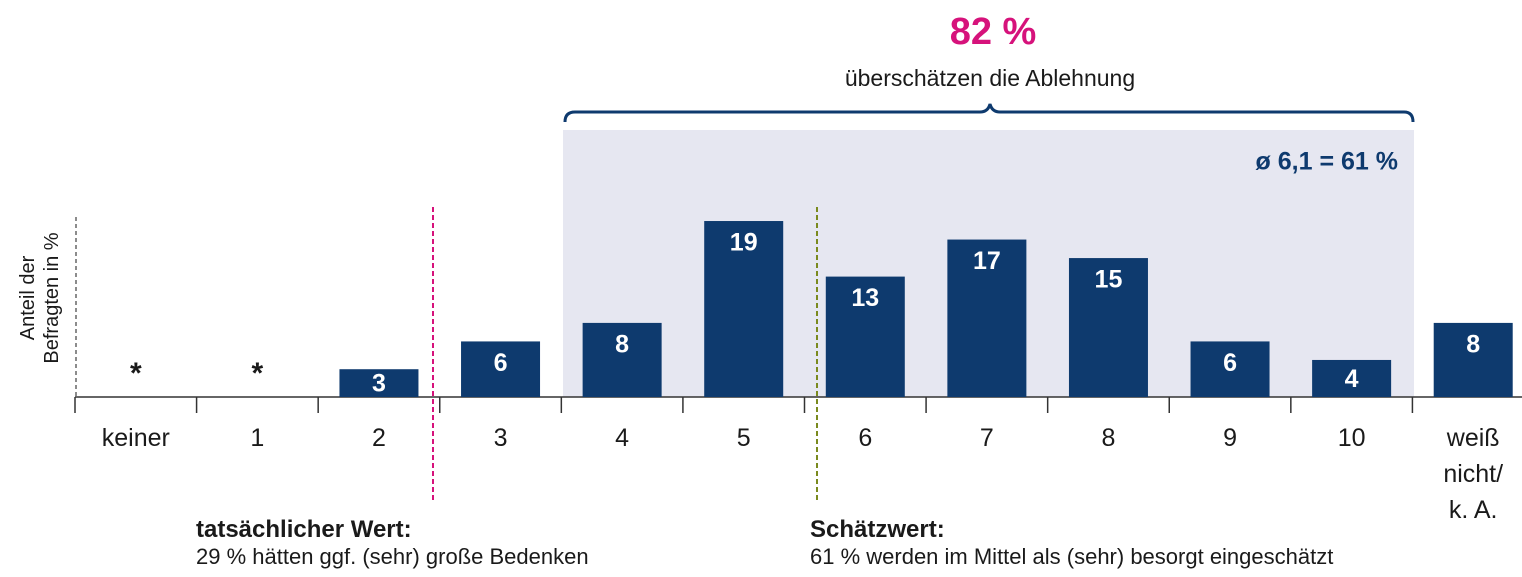 This screenshot has width=1522, height=577. Describe the element at coordinates (304, 529) in the screenshot. I see `annotation-title: tatsächlicher Wert:` at that location.